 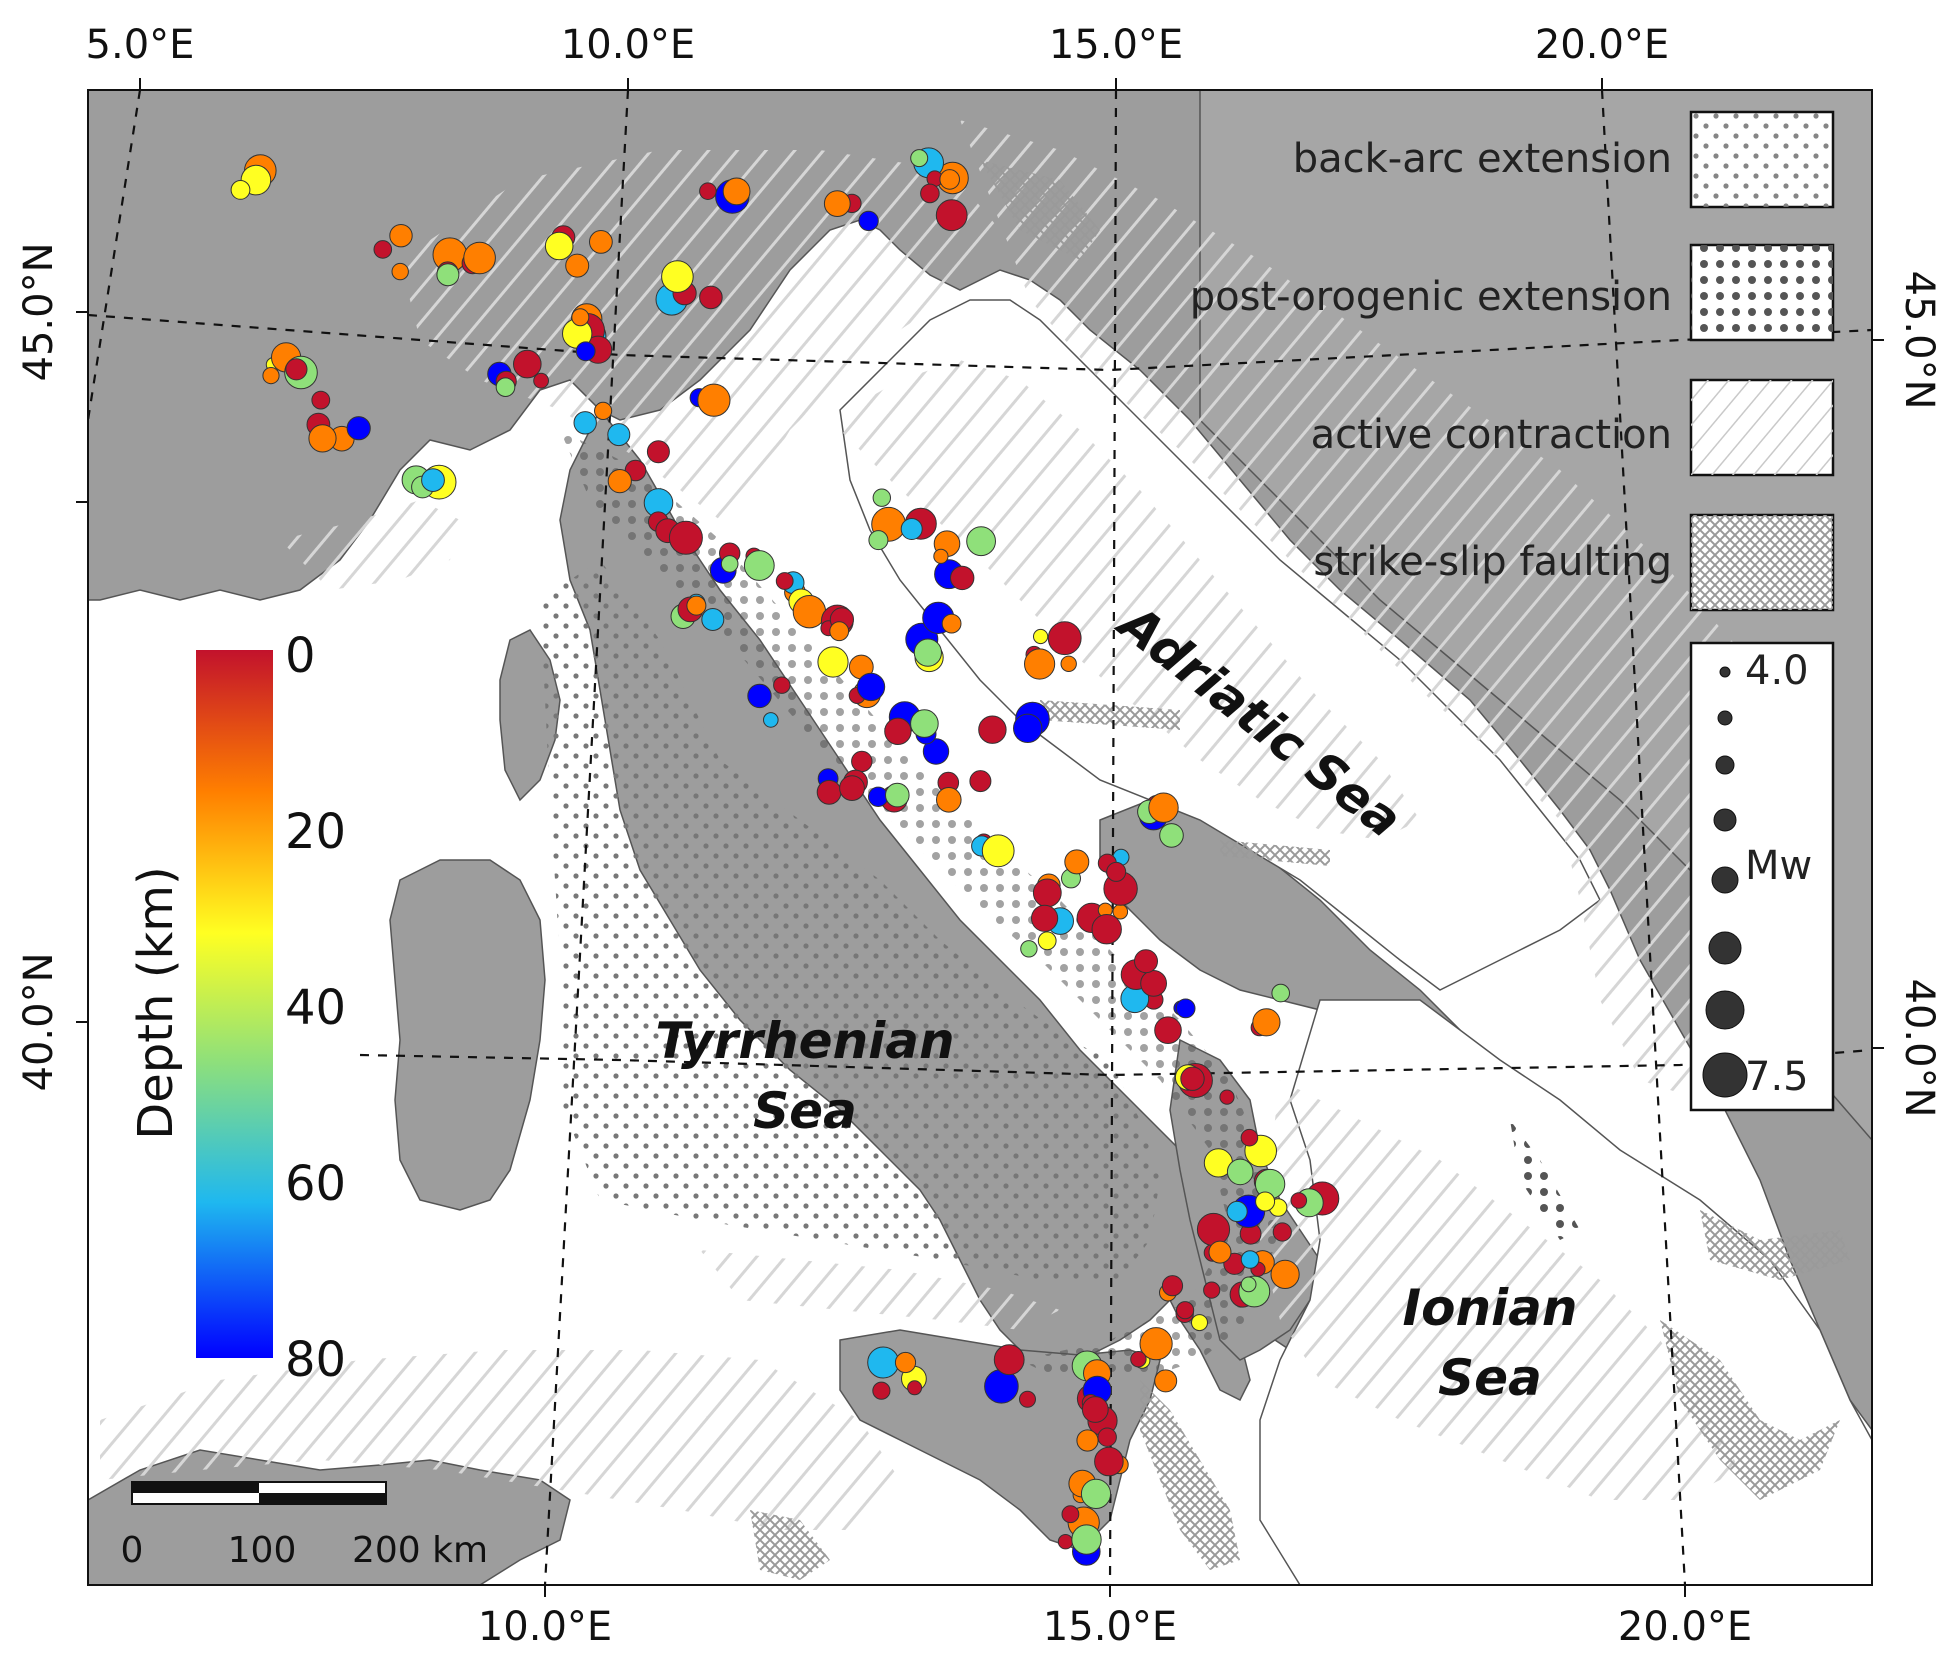 I want to click on tyrrhenian-sea-label-2: Sea, so click(x=805, y=1111).